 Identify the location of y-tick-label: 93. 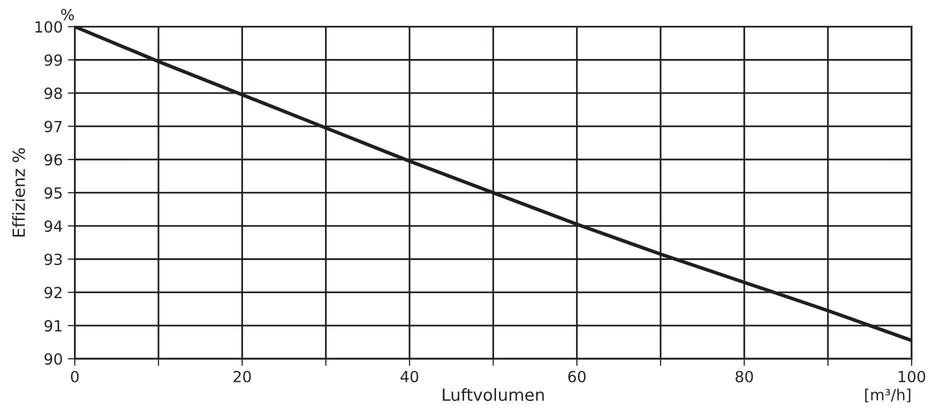
(53, 260).